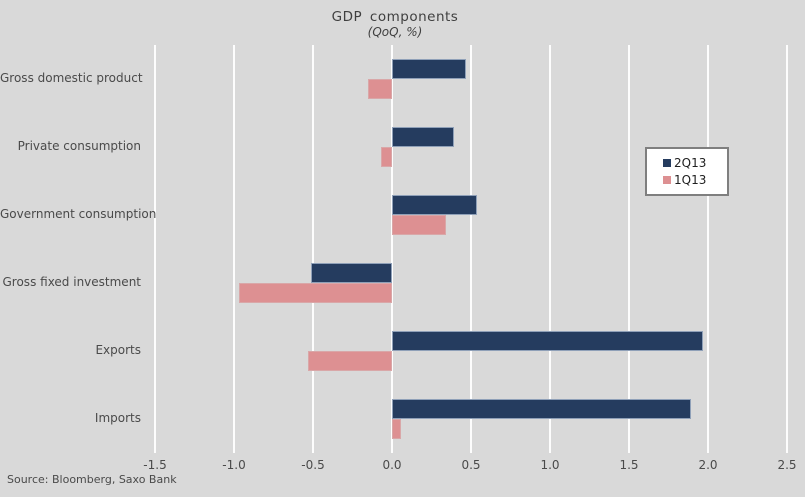  I want to click on legend-label: 2Q13, so click(690, 162).